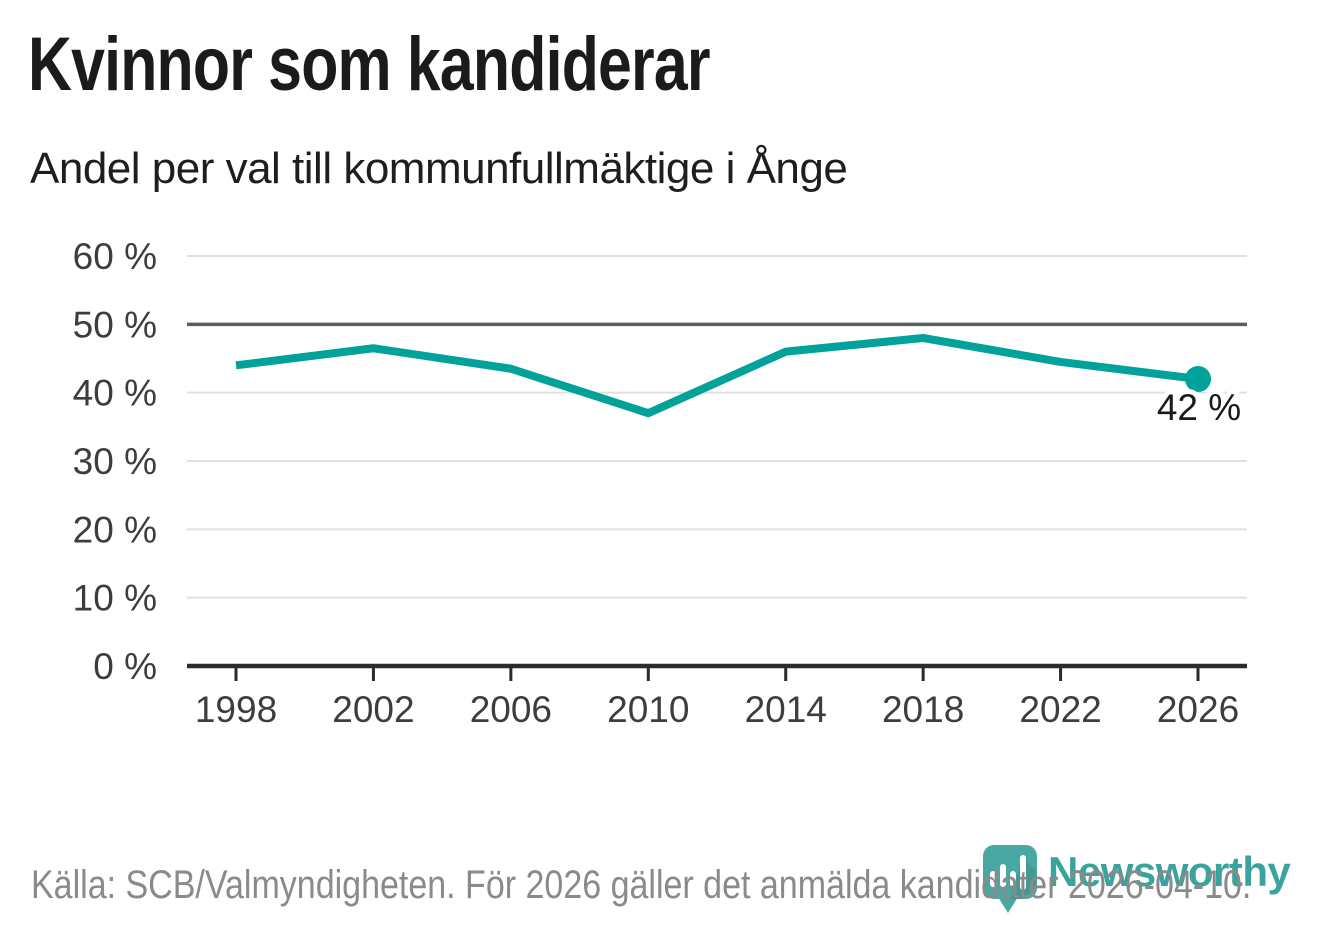 The height and width of the screenshot is (939, 1322). Describe the element at coordinates (115, 256) in the screenshot. I see `y-tick-label: 60 %` at that location.